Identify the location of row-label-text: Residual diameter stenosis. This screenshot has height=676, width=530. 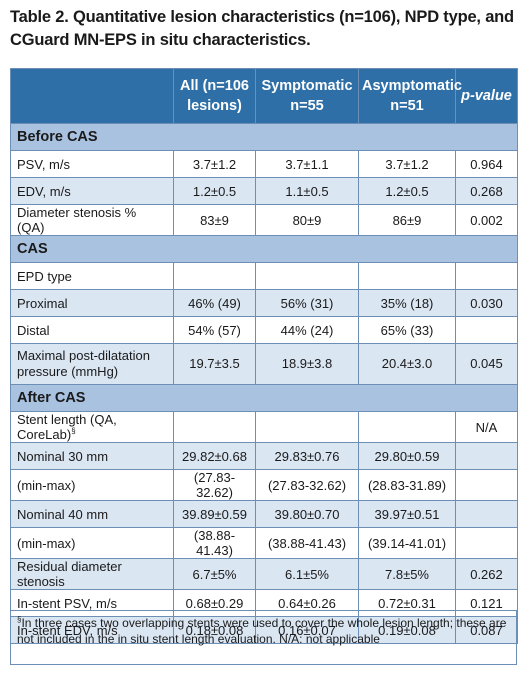
(69, 574).